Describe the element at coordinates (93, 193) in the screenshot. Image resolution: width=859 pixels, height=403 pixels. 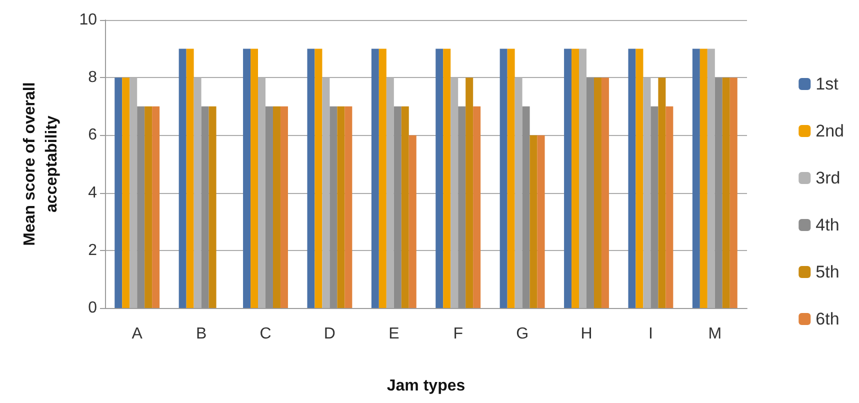
I see `y-tick-label: 4` at that location.